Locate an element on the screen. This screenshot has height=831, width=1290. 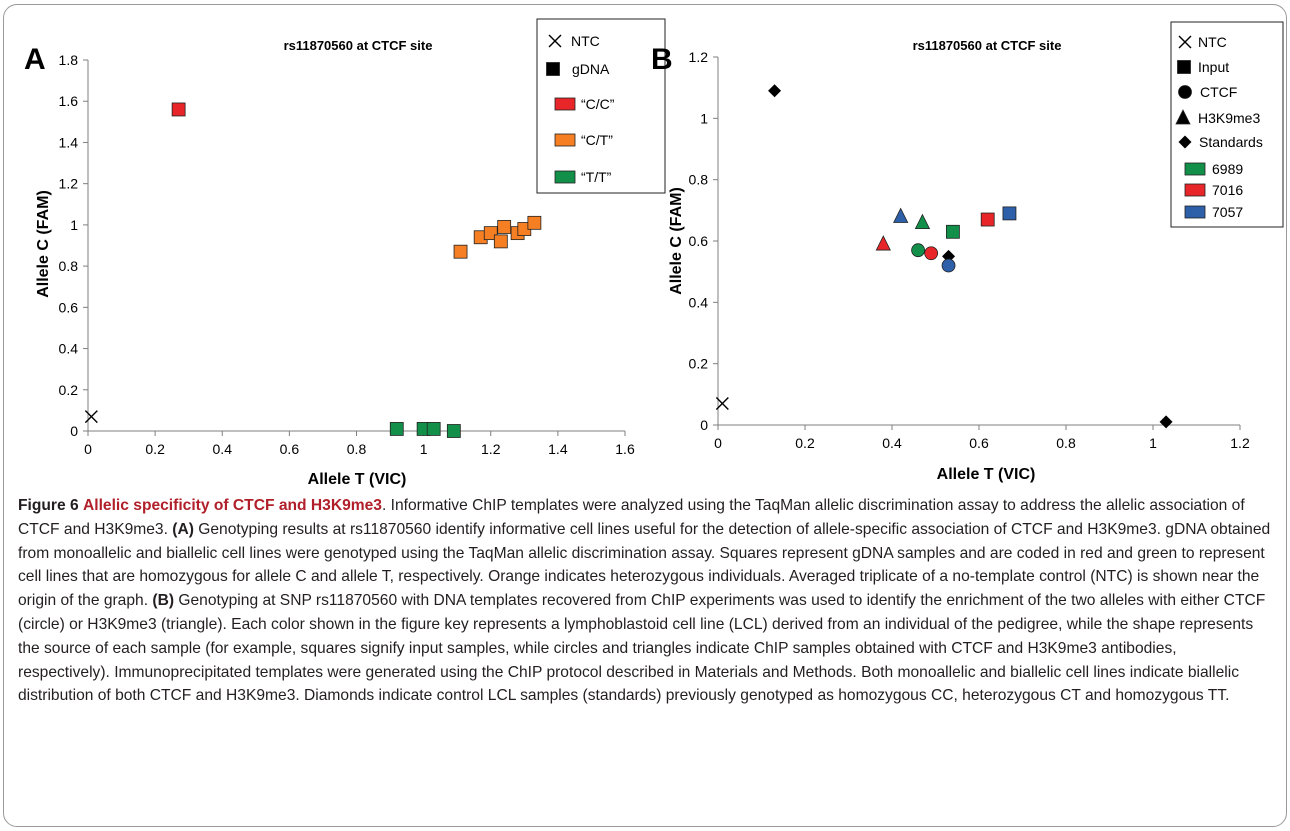
chart-a-y-tick-label: 1 is located at coordinates (74, 225).